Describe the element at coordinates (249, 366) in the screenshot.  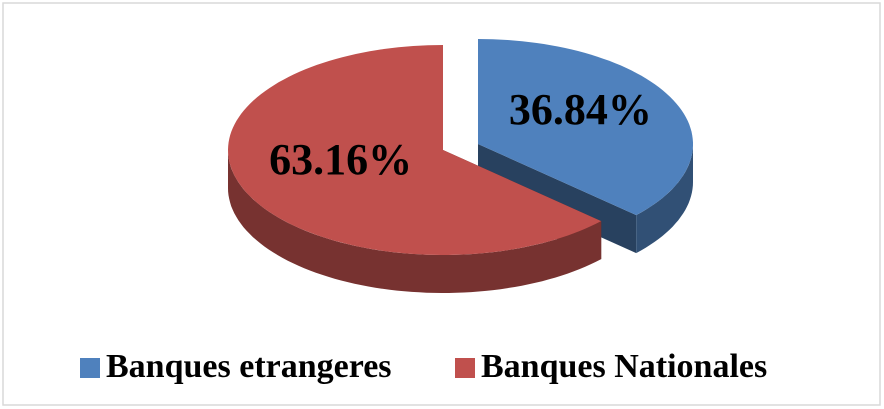
I see `legend-label: Banques etrangeres` at that location.